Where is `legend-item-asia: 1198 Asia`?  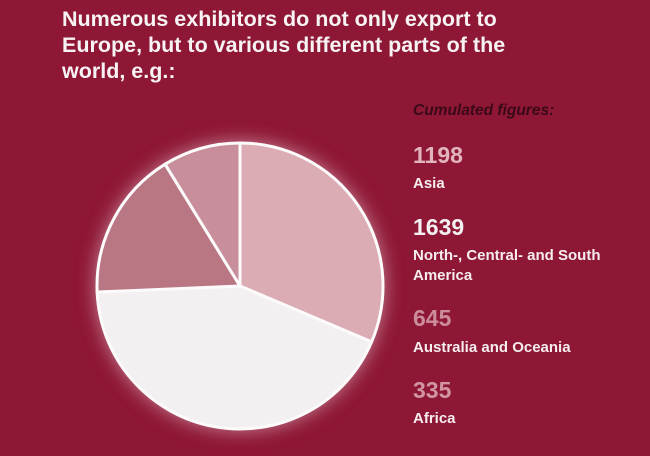 legend-item-asia: 1198 Asia is located at coordinates (520, 168).